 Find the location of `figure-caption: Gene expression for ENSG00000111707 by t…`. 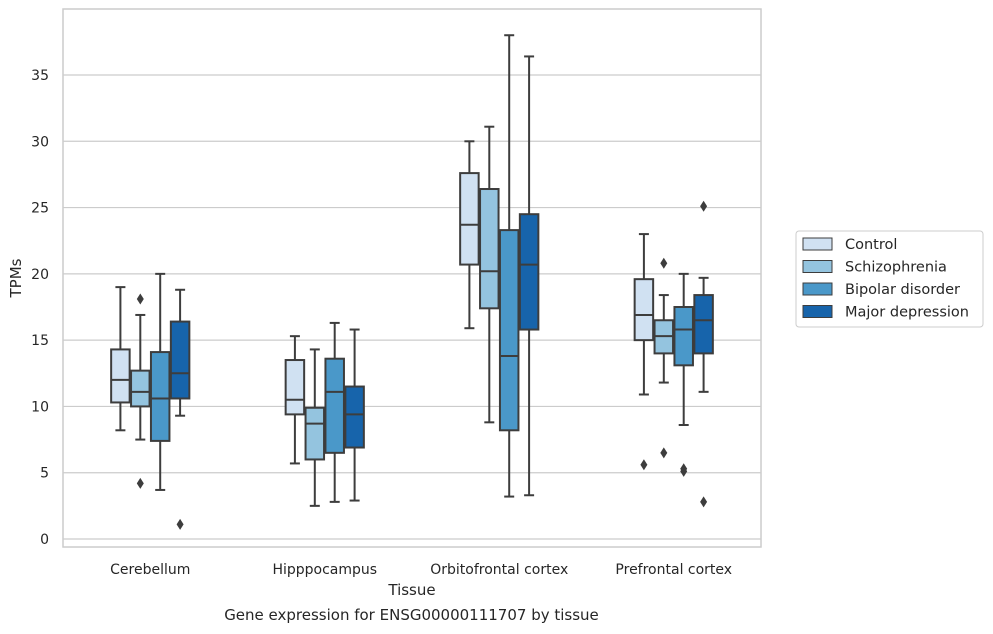

figure-caption: Gene expression for ENSG00000111707 by t… is located at coordinates (411, 615).